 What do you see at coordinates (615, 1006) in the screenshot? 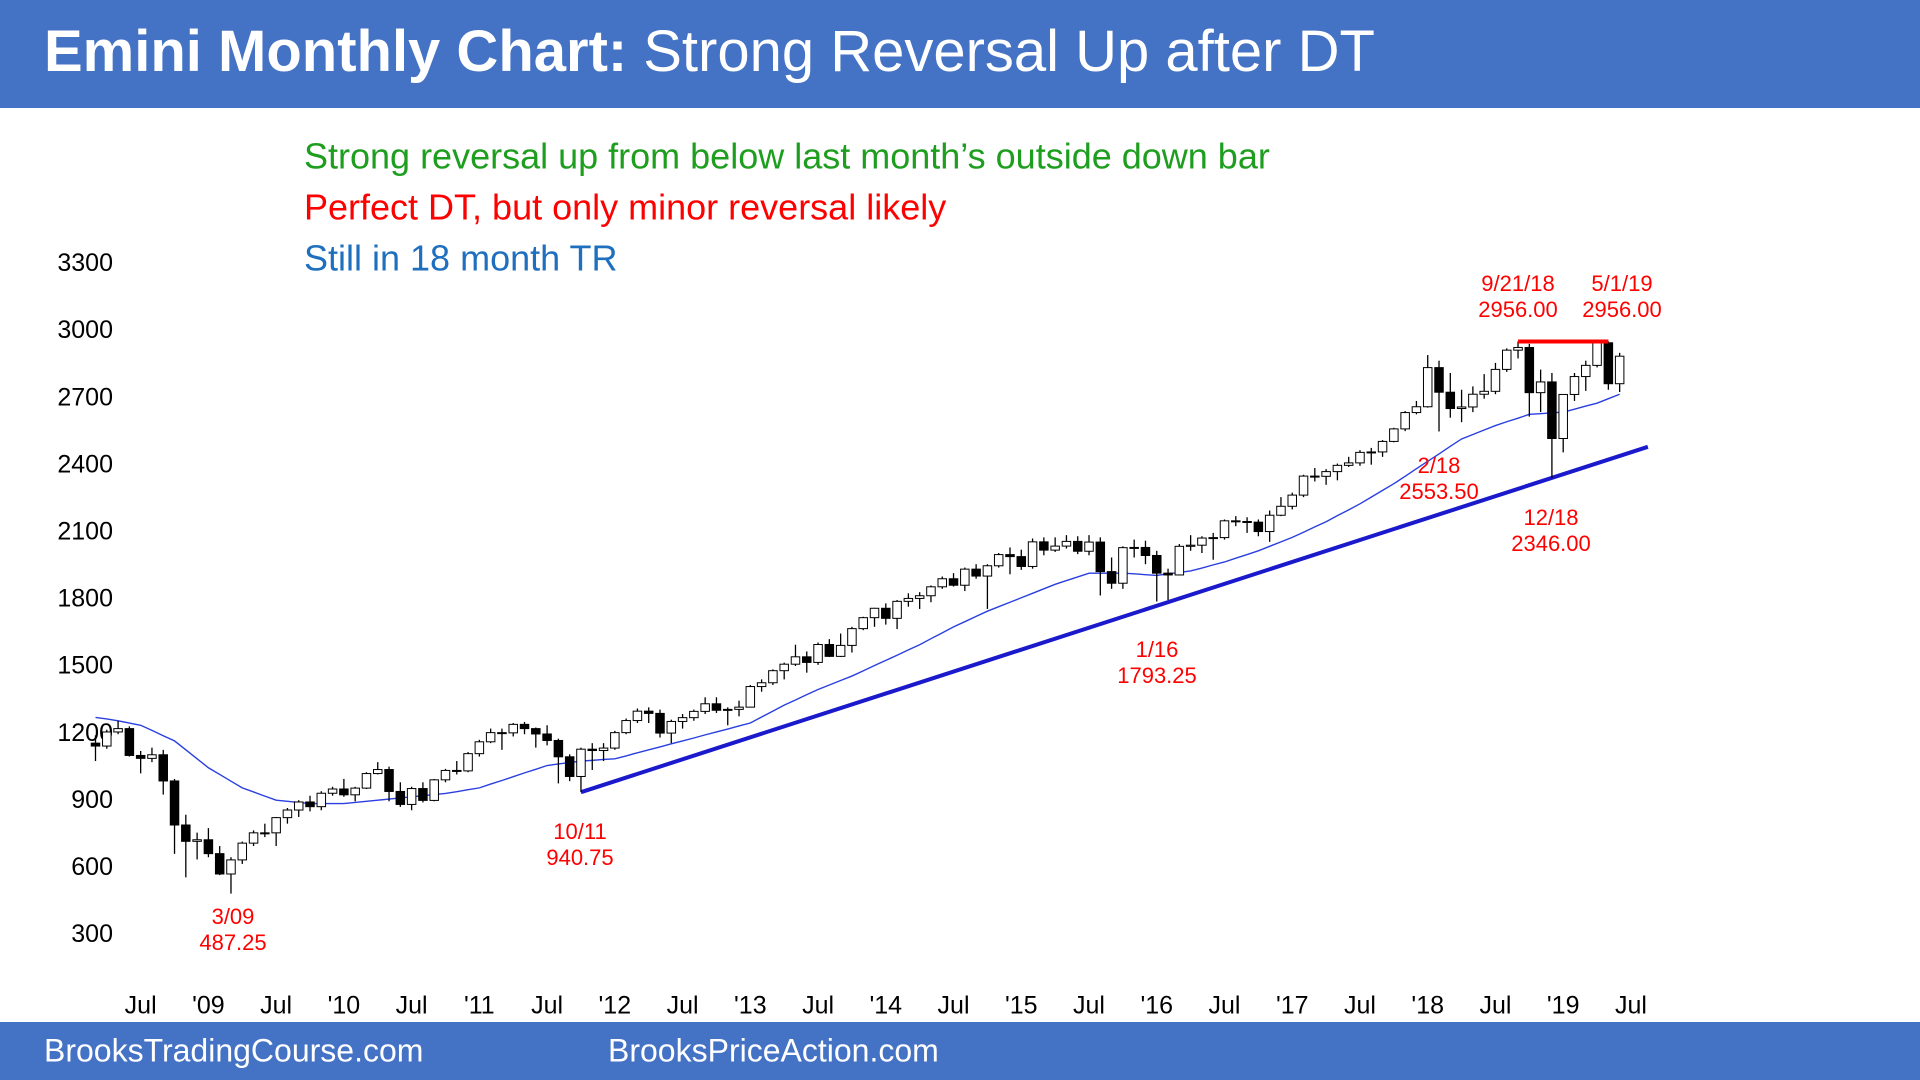
I see `x-tick-label: '12` at bounding box center [615, 1006].